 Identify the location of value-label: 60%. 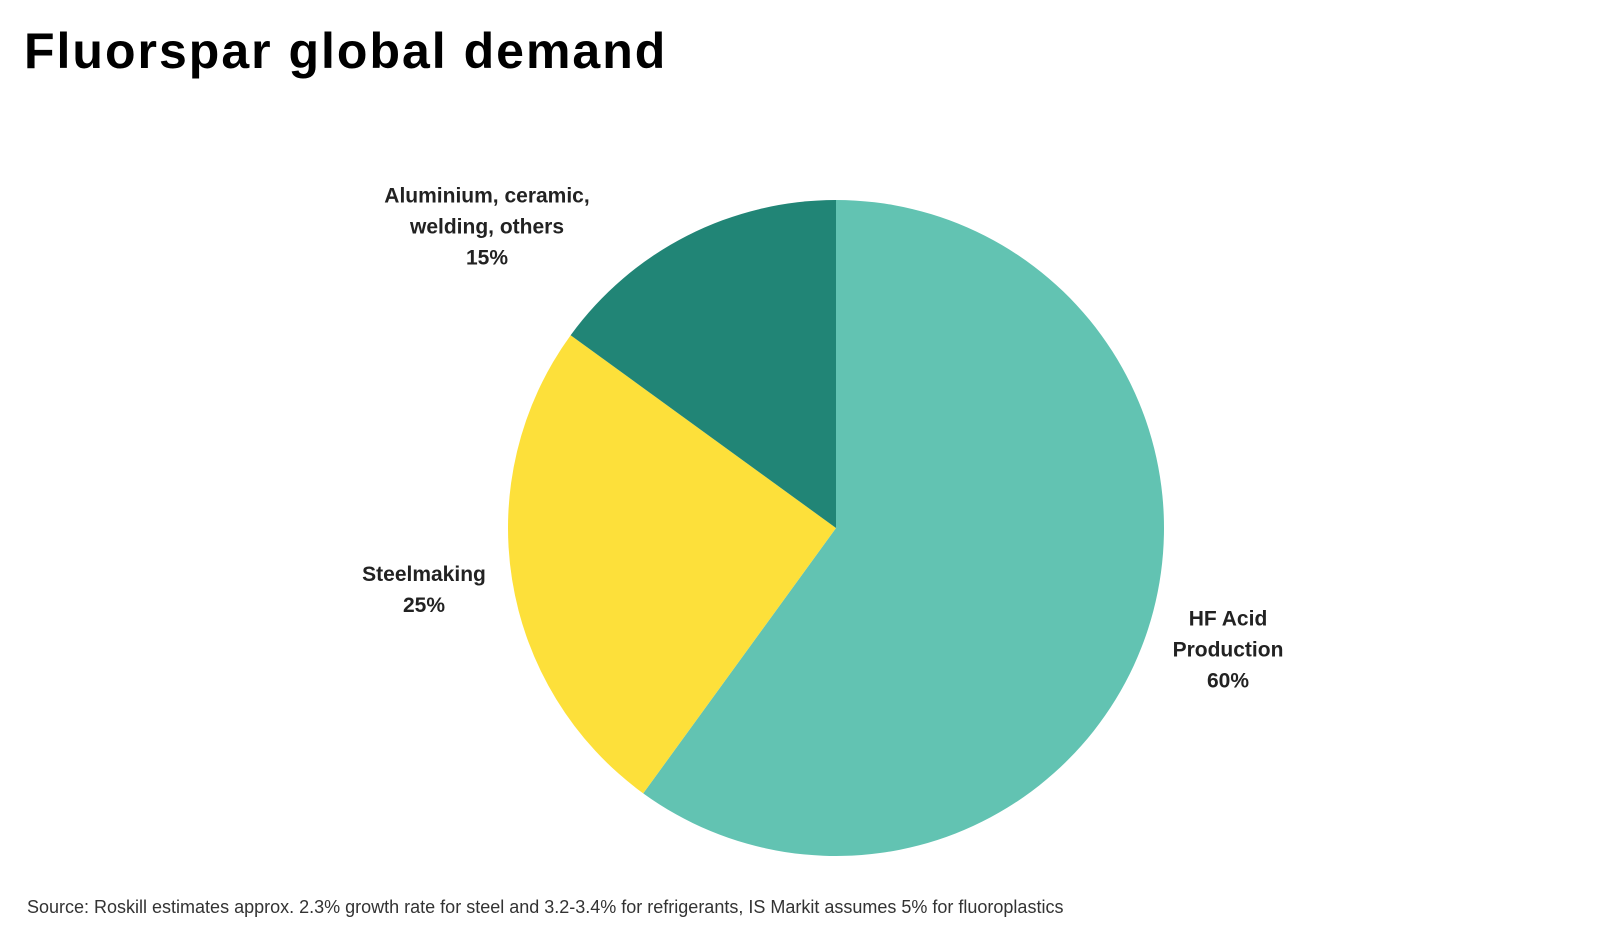
(1228, 681).